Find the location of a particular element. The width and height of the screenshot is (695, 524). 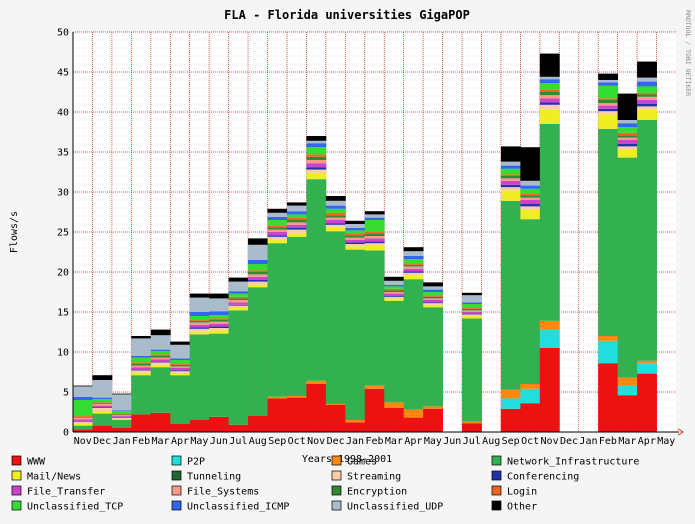

x-axis-arrow is located at coordinates (680, 432).